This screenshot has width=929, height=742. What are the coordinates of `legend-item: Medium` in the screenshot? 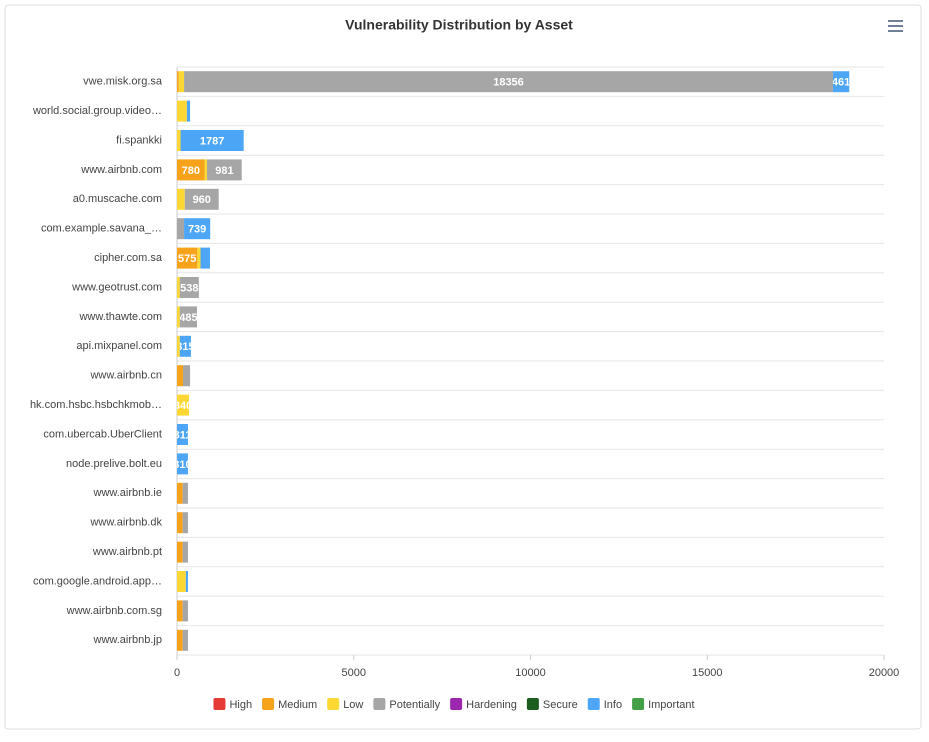 It's located at (289, 704).